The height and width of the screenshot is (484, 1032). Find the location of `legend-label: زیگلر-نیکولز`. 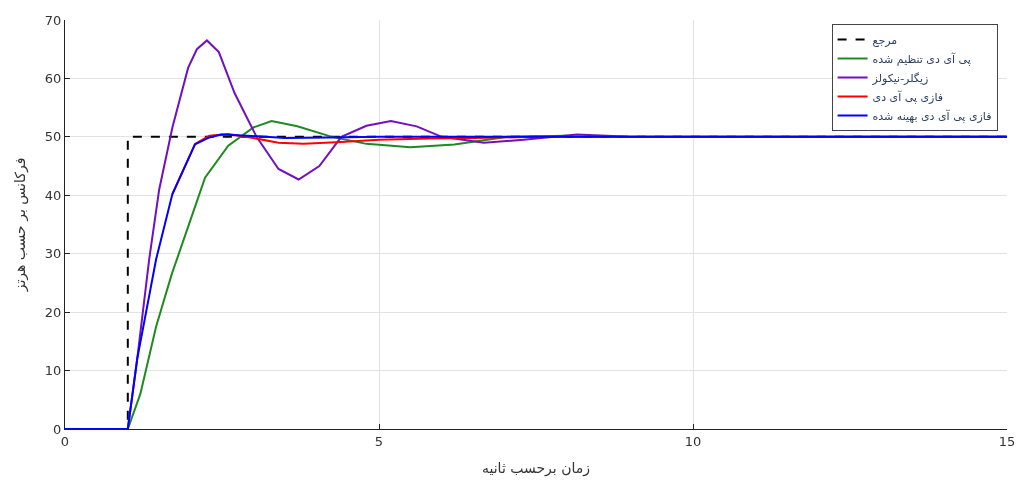

legend-label: زیگلر-نیکولز is located at coordinates (900, 78).